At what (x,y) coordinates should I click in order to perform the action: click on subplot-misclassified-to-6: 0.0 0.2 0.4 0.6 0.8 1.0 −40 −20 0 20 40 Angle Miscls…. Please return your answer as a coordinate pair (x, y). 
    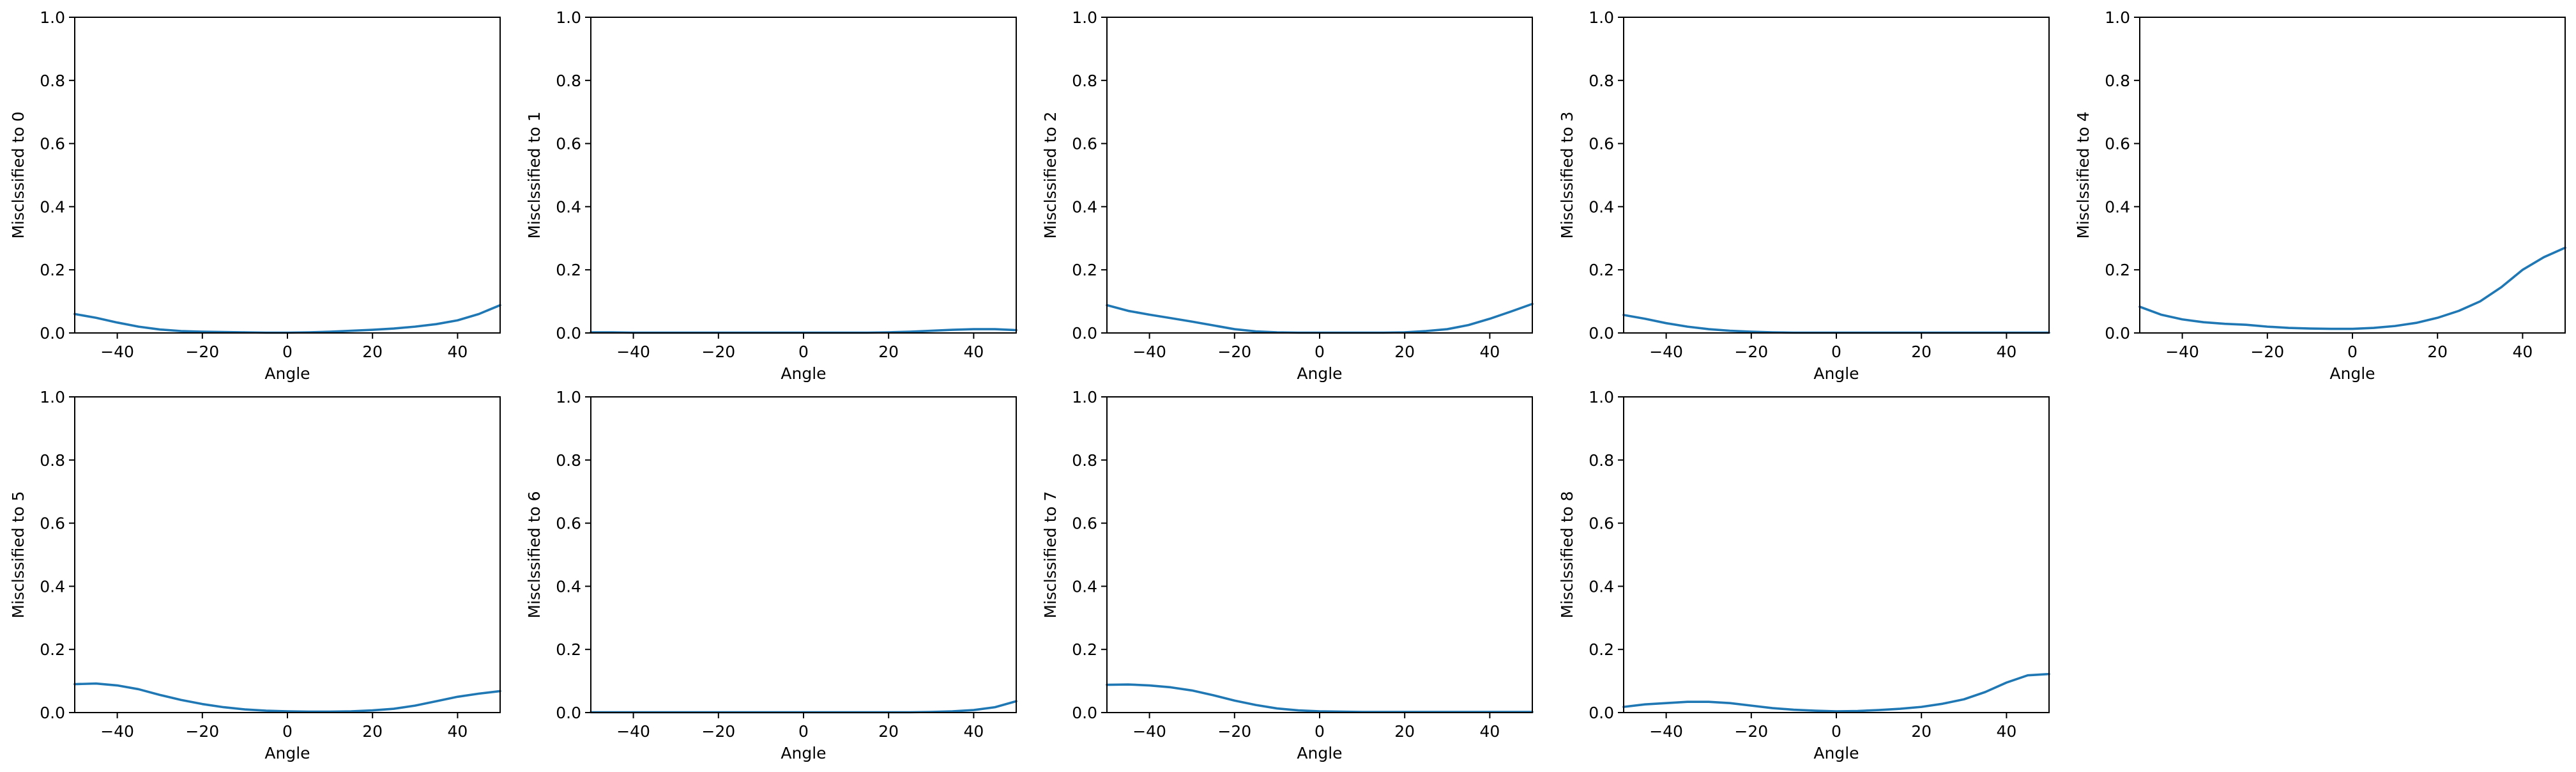
    Looking at the image, I should click on (771, 575).